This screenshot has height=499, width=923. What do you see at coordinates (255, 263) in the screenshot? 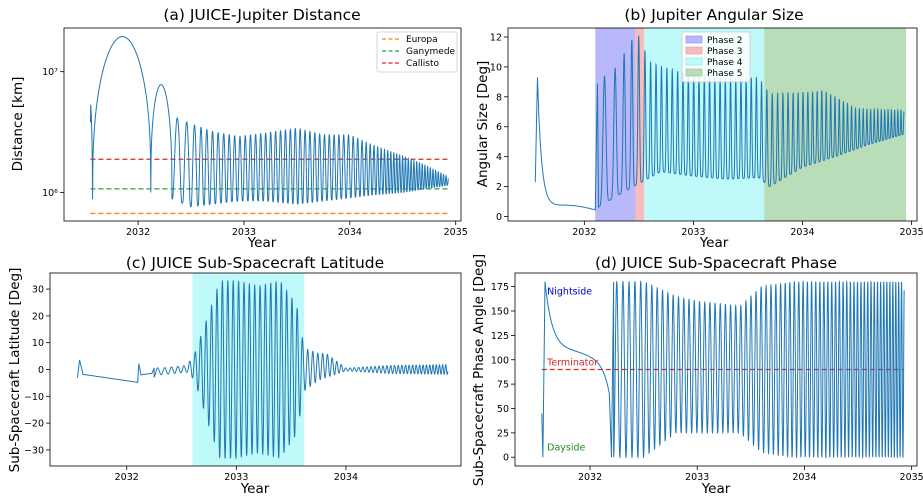
I see `panel-c-title: (c) JUICE Sub-Spacecraft Latitude` at bounding box center [255, 263].